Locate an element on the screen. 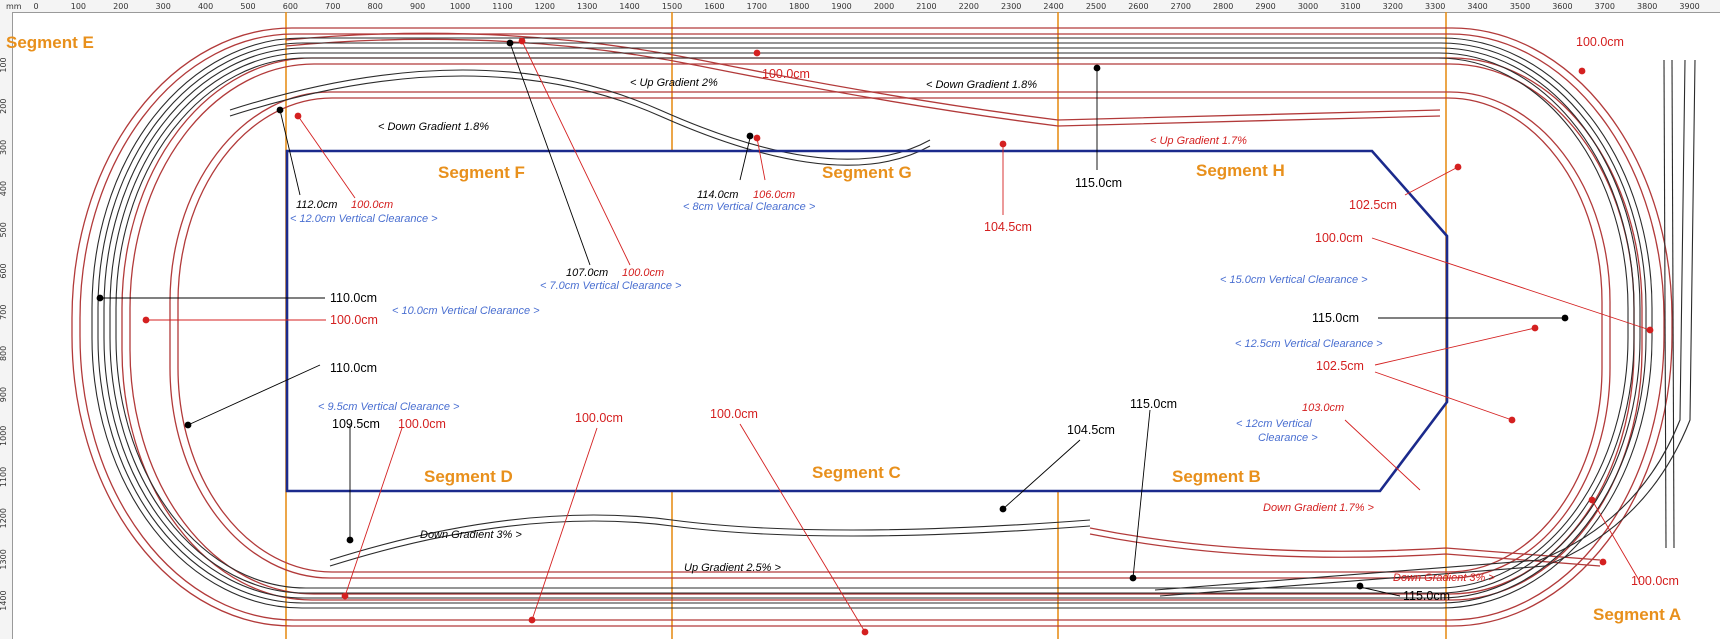 Image resolution: width=1720 pixels, height=639 pixels. segment-label-d: Segment D is located at coordinates (468, 476).